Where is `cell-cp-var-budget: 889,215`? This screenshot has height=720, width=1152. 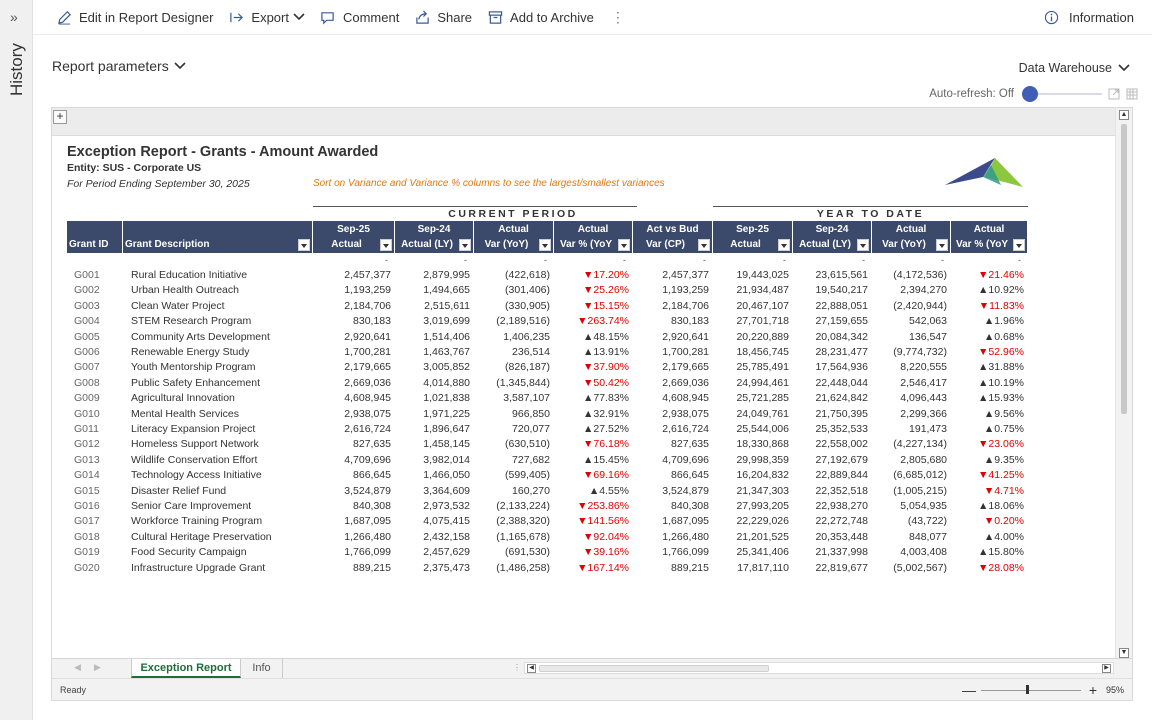 cell-cp-var-budget: 889,215 is located at coordinates (690, 567).